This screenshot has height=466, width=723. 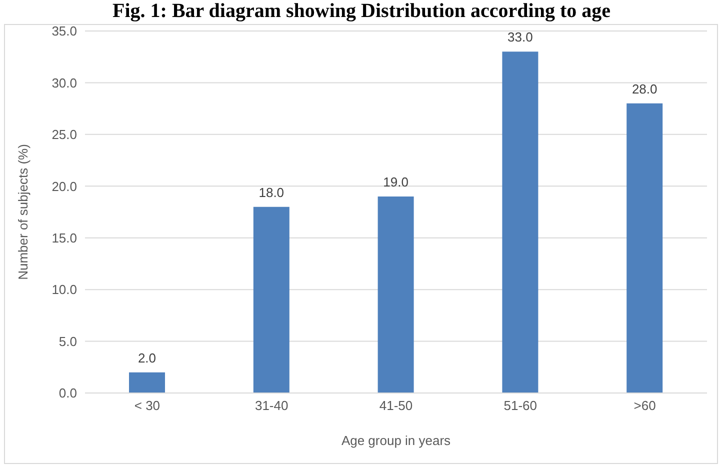 What do you see at coordinates (64, 186) in the screenshot?
I see `y-tick-label: 20.0` at bounding box center [64, 186].